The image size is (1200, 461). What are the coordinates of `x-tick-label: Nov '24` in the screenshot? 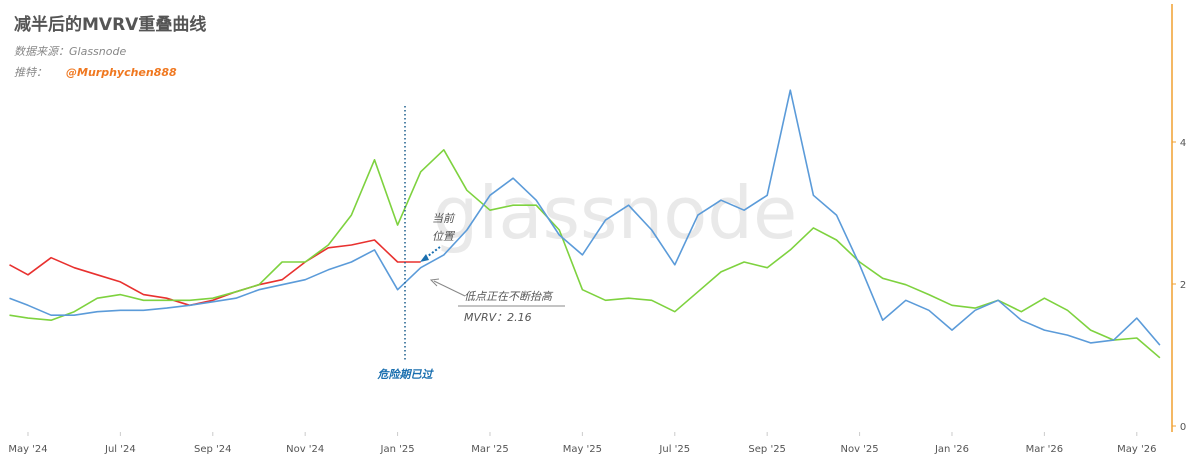 It's located at (305, 449).